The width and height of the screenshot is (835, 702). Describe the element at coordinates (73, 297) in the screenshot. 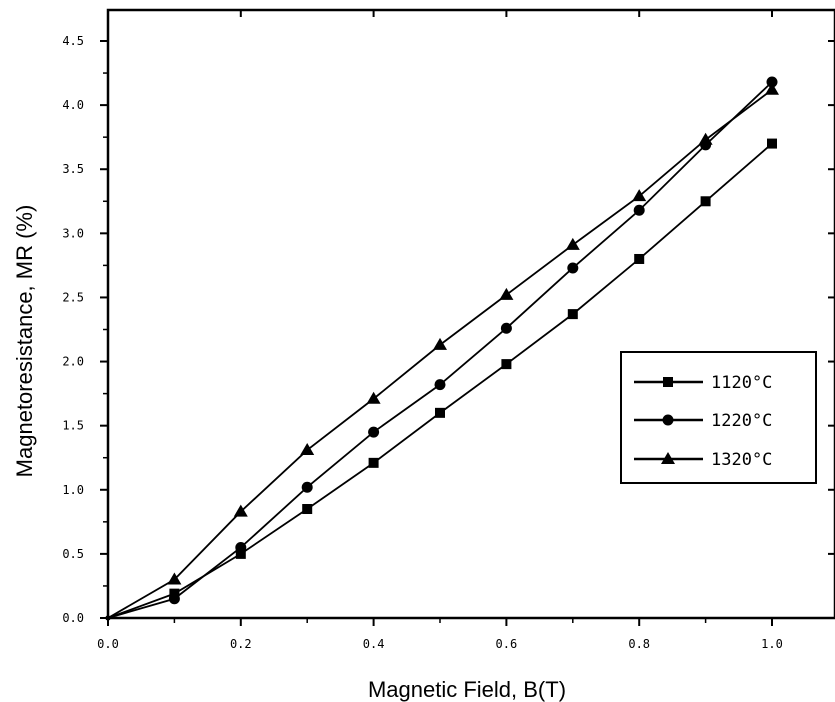

I see `y-tick-label: 2.5` at that location.